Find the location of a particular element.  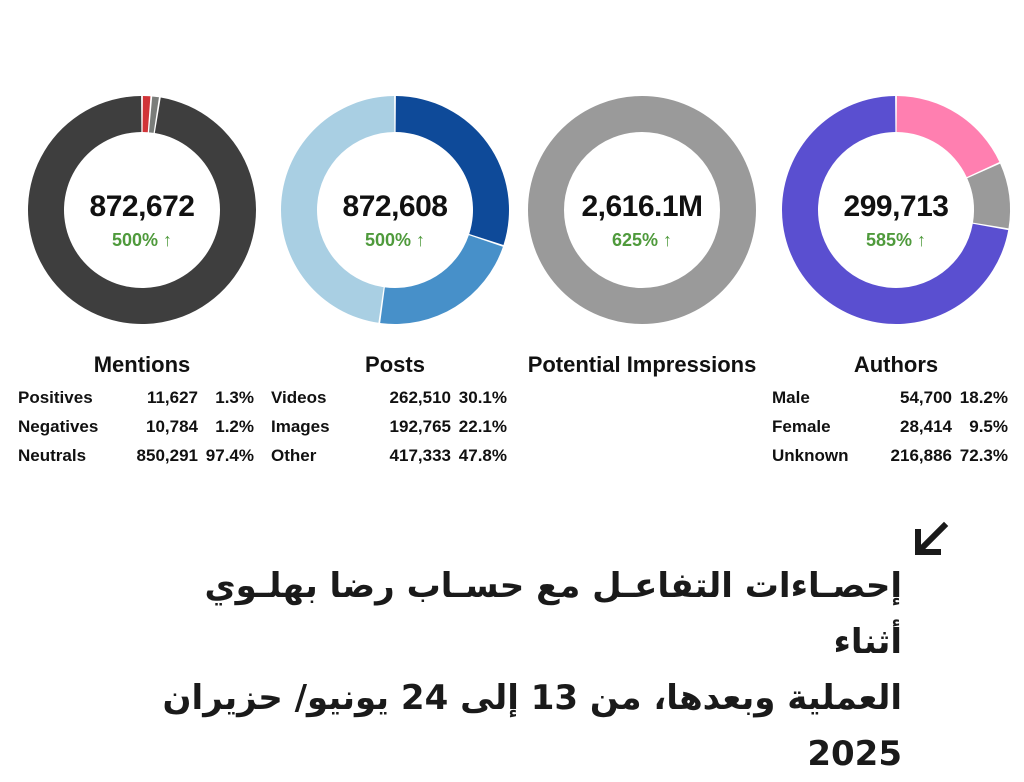

stat-row: Other 417,333 47.8% is located at coordinates (389, 460).